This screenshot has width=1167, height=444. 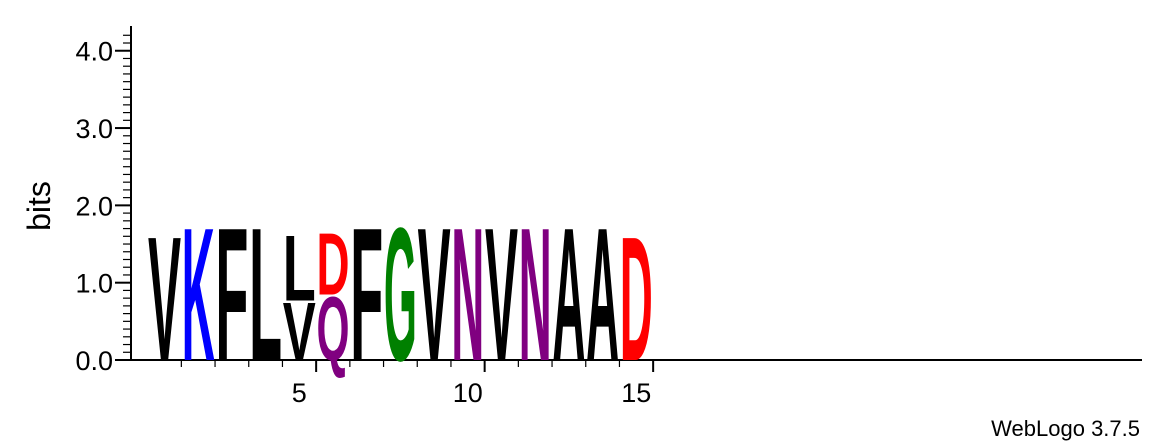 What do you see at coordinates (94, 284) in the screenshot?
I see `y-tick-label: 1.0` at bounding box center [94, 284].